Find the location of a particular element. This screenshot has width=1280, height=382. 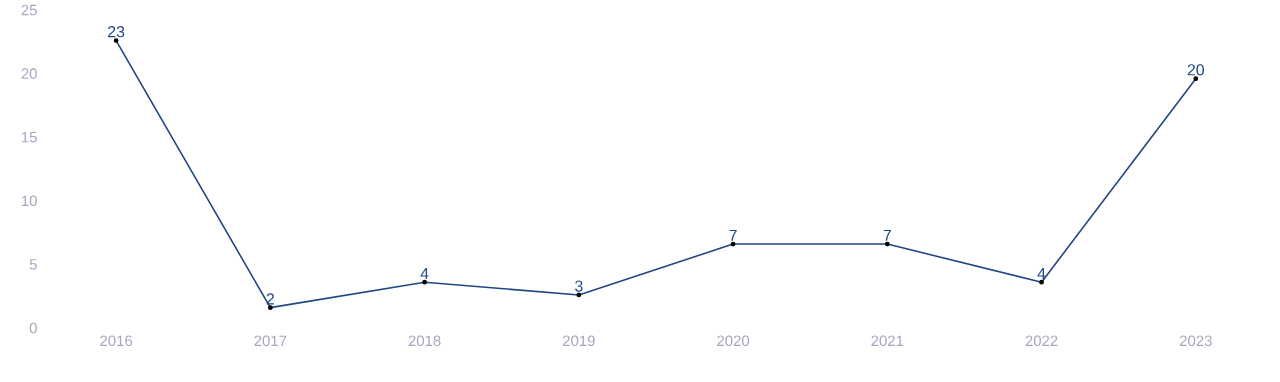

x-tick-label: 2020 is located at coordinates (733, 341).